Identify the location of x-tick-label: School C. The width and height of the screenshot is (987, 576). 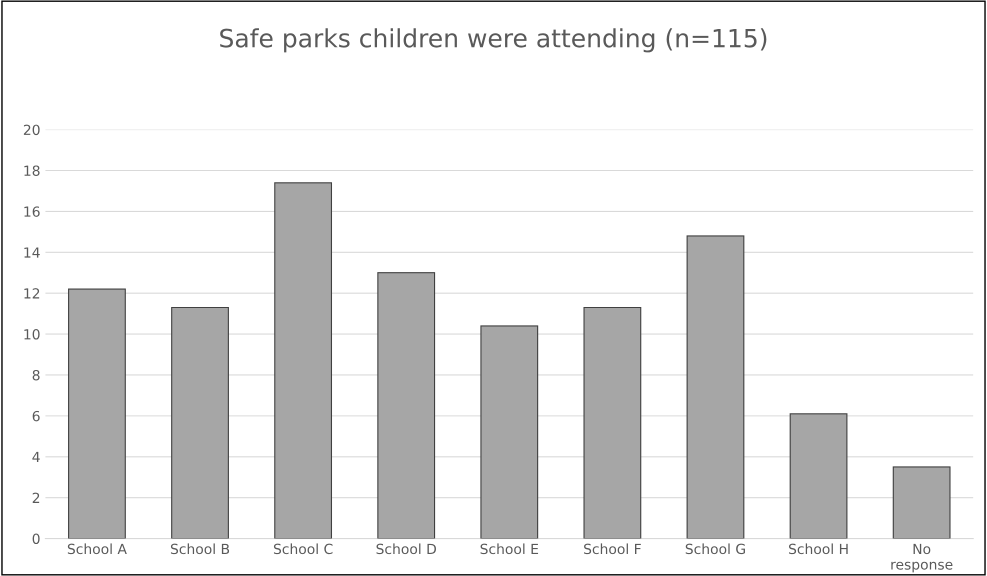
(303, 548).